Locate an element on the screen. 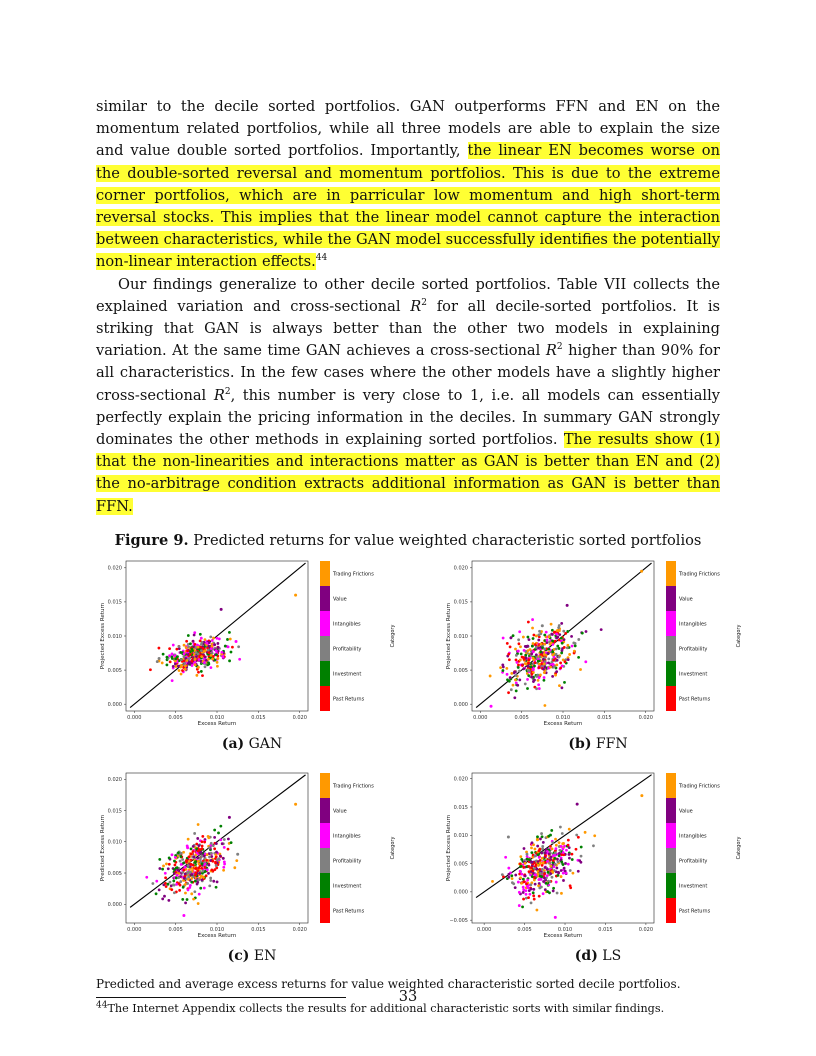 The width and height of the screenshot is (816, 1056). legend-title: Category is located at coordinates (739, 847).